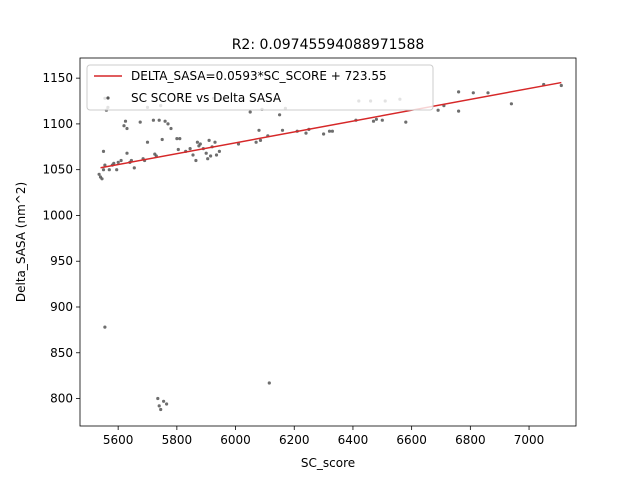 Image resolution: width=640 pixels, height=480 pixels. I want to click on x-axis-label: SC_score, so click(328, 463).